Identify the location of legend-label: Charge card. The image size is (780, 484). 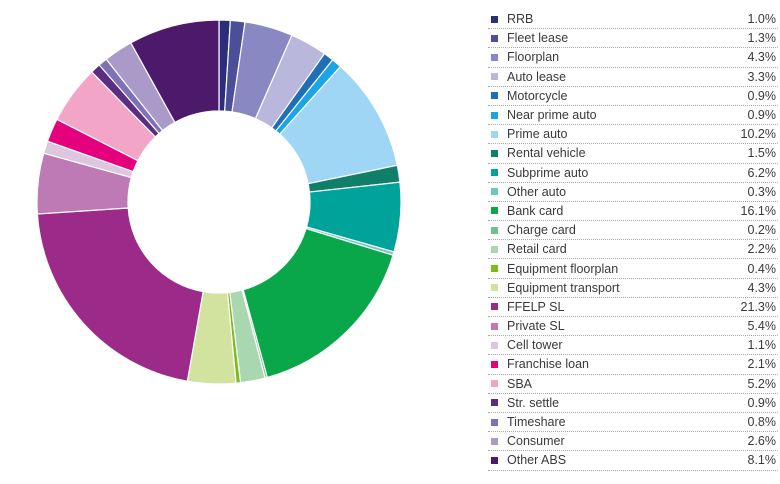
(541, 230).